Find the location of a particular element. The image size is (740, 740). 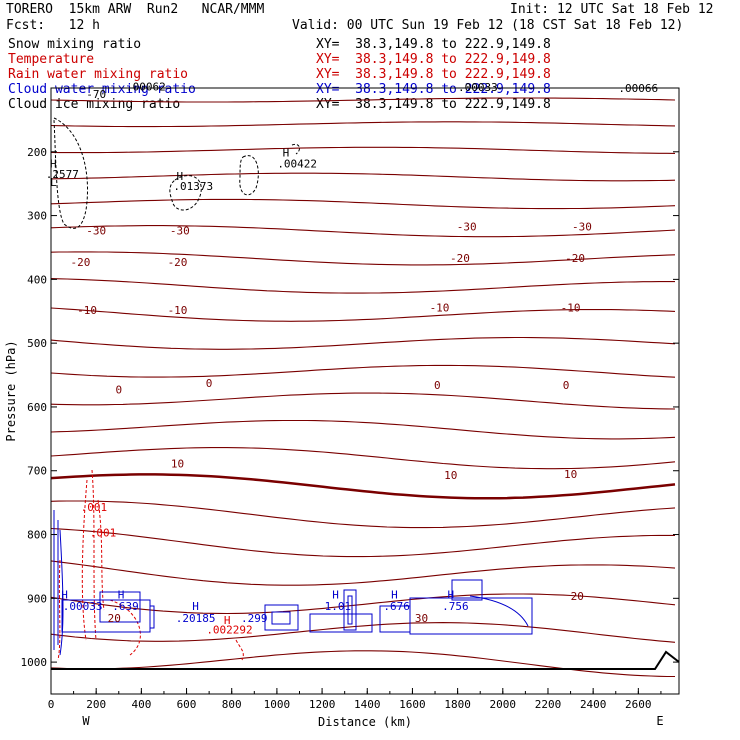

x-tick-label-1800: 1800 is located at coordinates (457, 704).